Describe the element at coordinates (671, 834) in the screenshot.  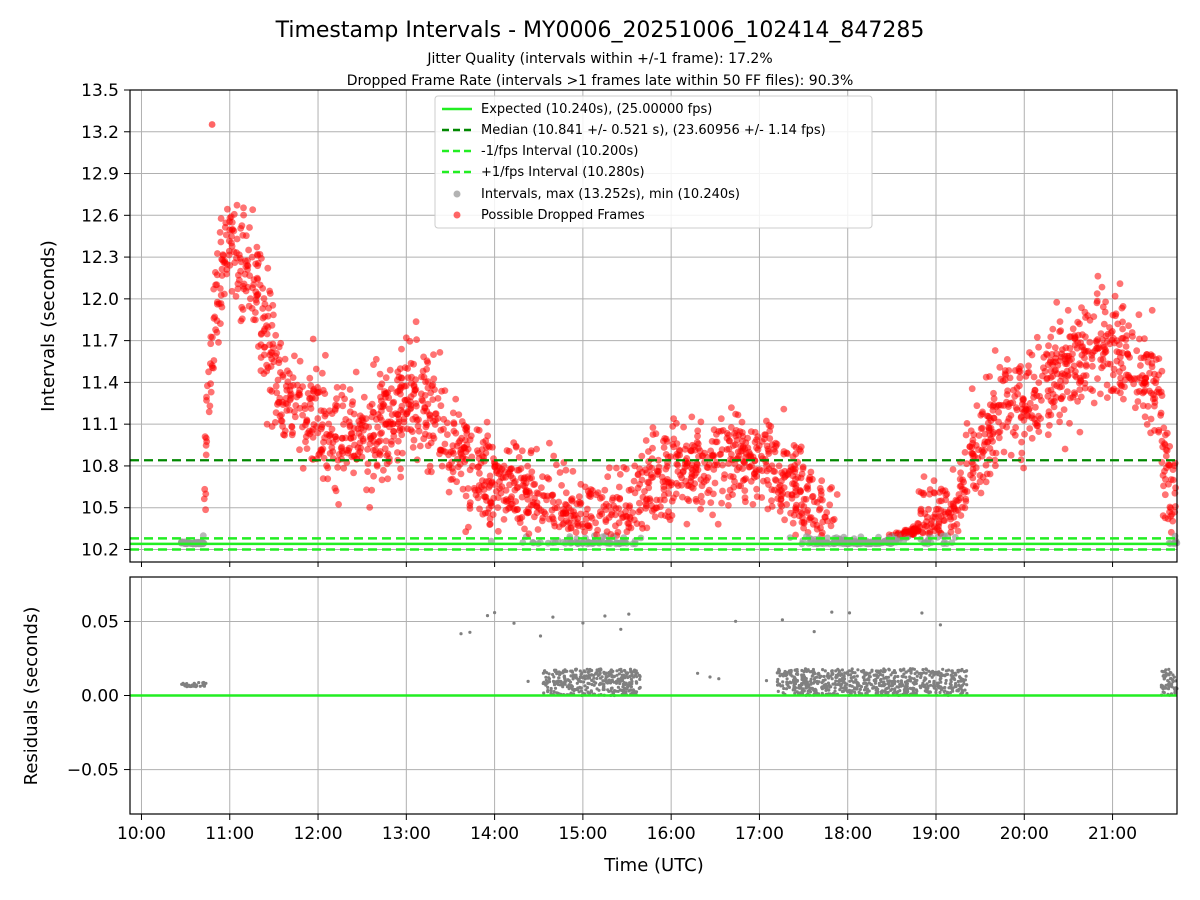
I see `x-tick-label: 16:00` at that location.